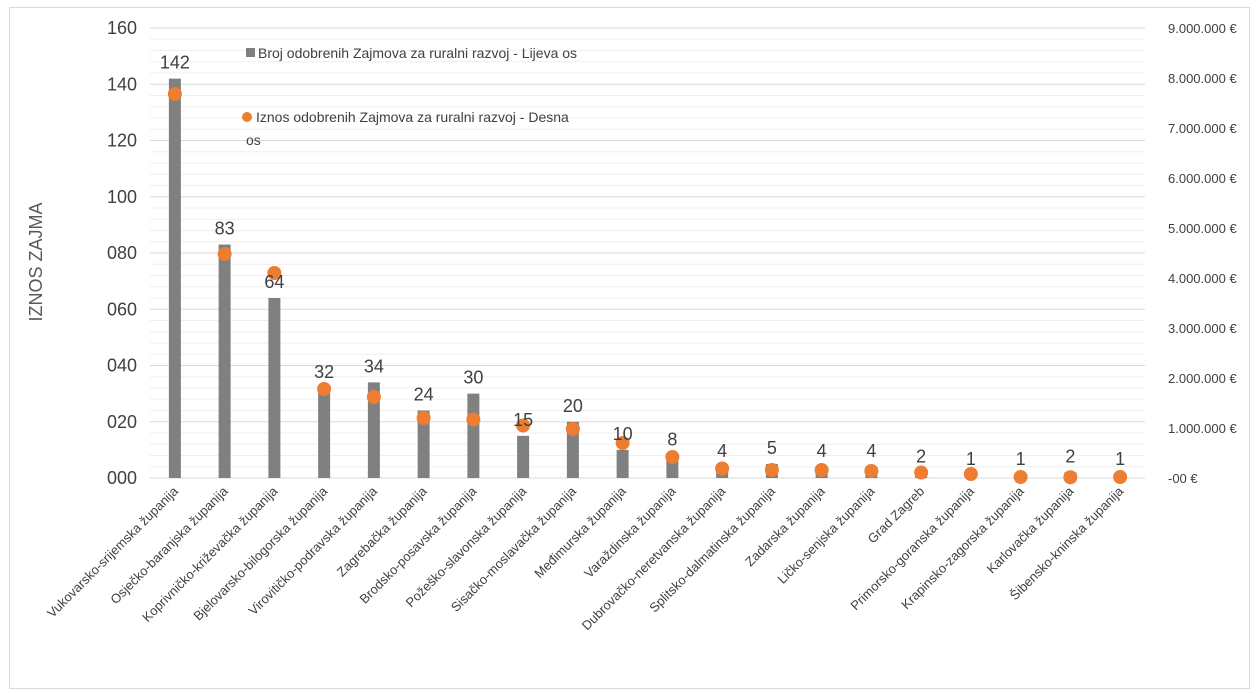 The width and height of the screenshot is (1257, 694). I want to click on bar-data-label: 15, so click(523, 420).